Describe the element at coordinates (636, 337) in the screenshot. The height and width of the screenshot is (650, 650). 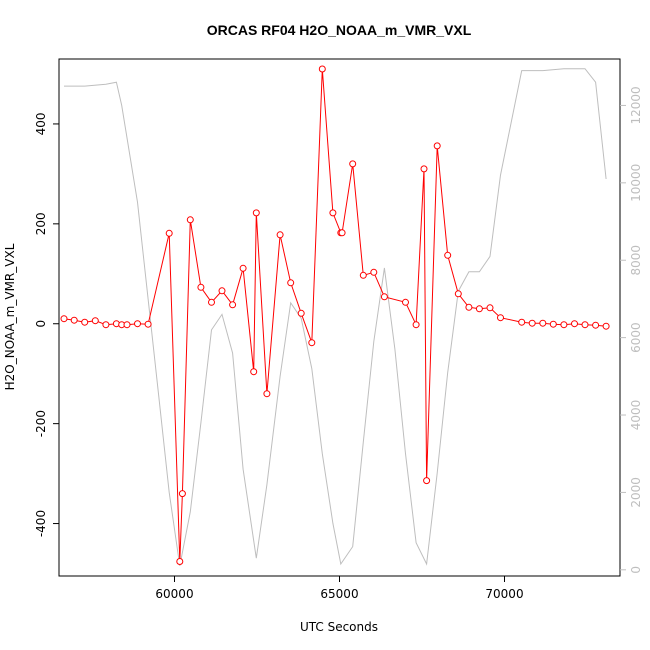
I see `y2-tick-label: 6000` at that location.